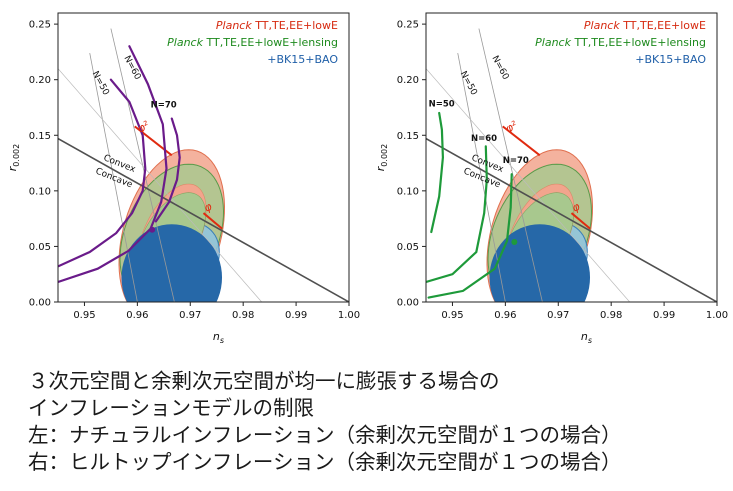  What do you see at coordinates (484, 139) in the screenshot?
I see `annotation-n60: N=60` at bounding box center [484, 139].